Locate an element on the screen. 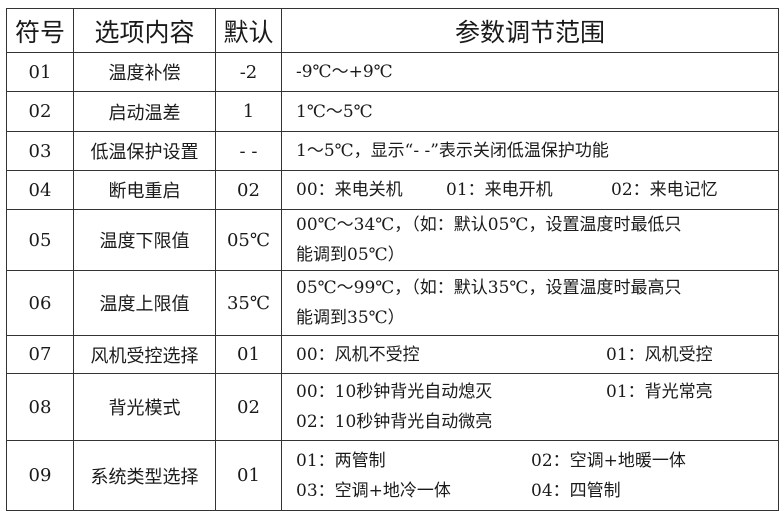  cell-item: 断电重启 is located at coordinates (144, 190).